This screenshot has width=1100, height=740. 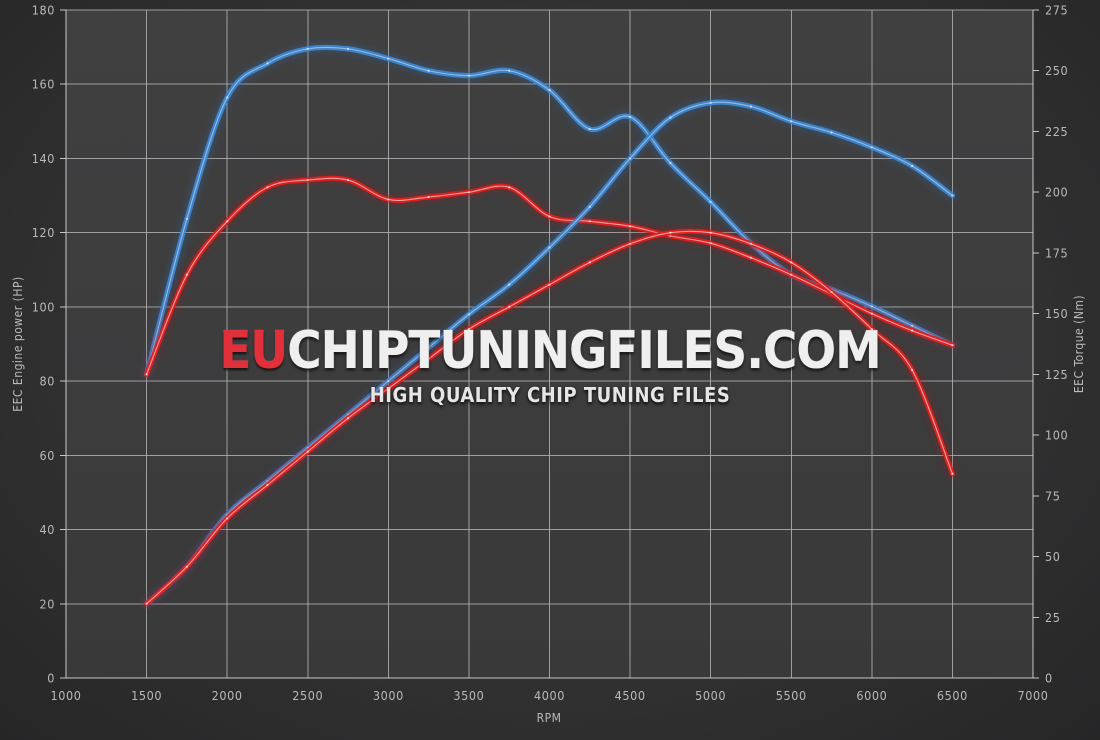 What do you see at coordinates (630, 695) in the screenshot?
I see `x-tick-label: 4500` at bounding box center [630, 695].